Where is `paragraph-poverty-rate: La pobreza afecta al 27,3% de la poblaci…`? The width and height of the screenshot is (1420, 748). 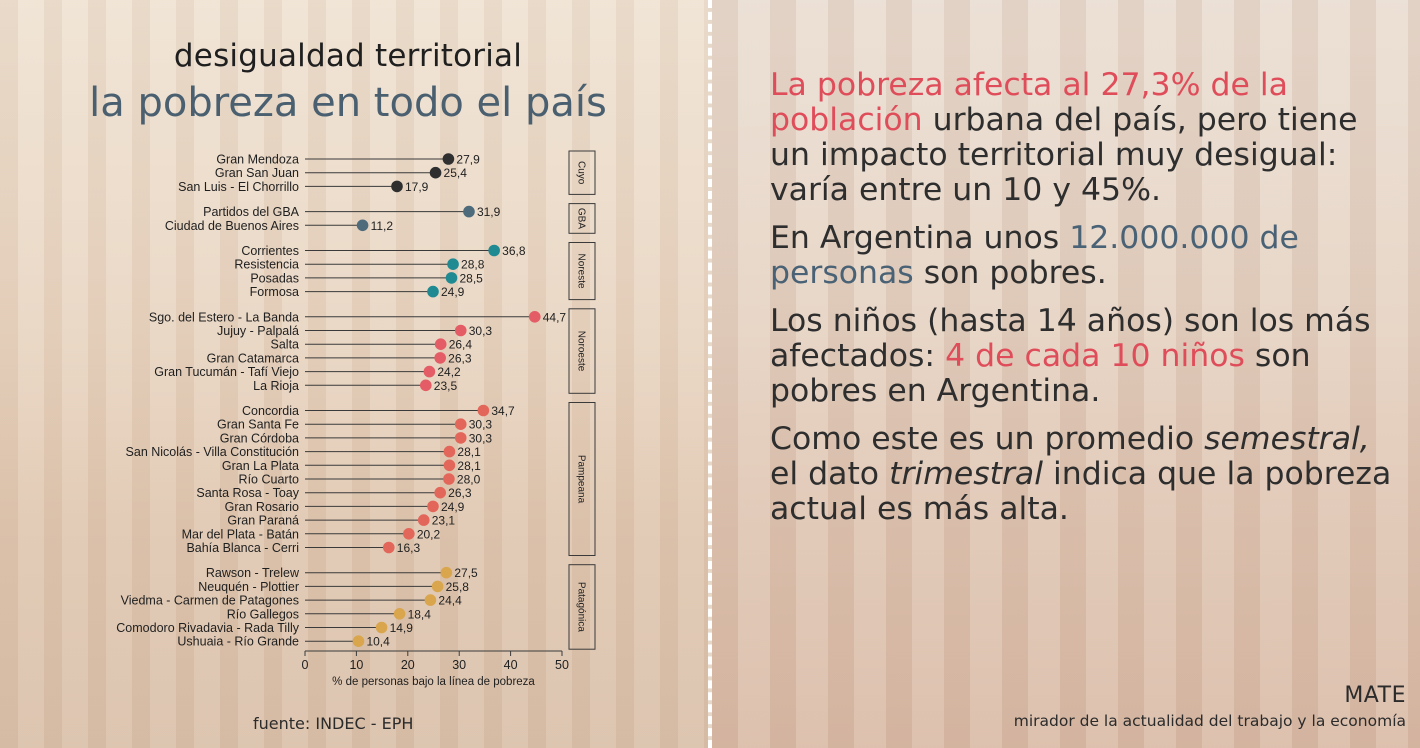
paragraph-poverty-rate: La pobreza afecta al 27,3% de la poblaci… is located at coordinates (1085, 138).